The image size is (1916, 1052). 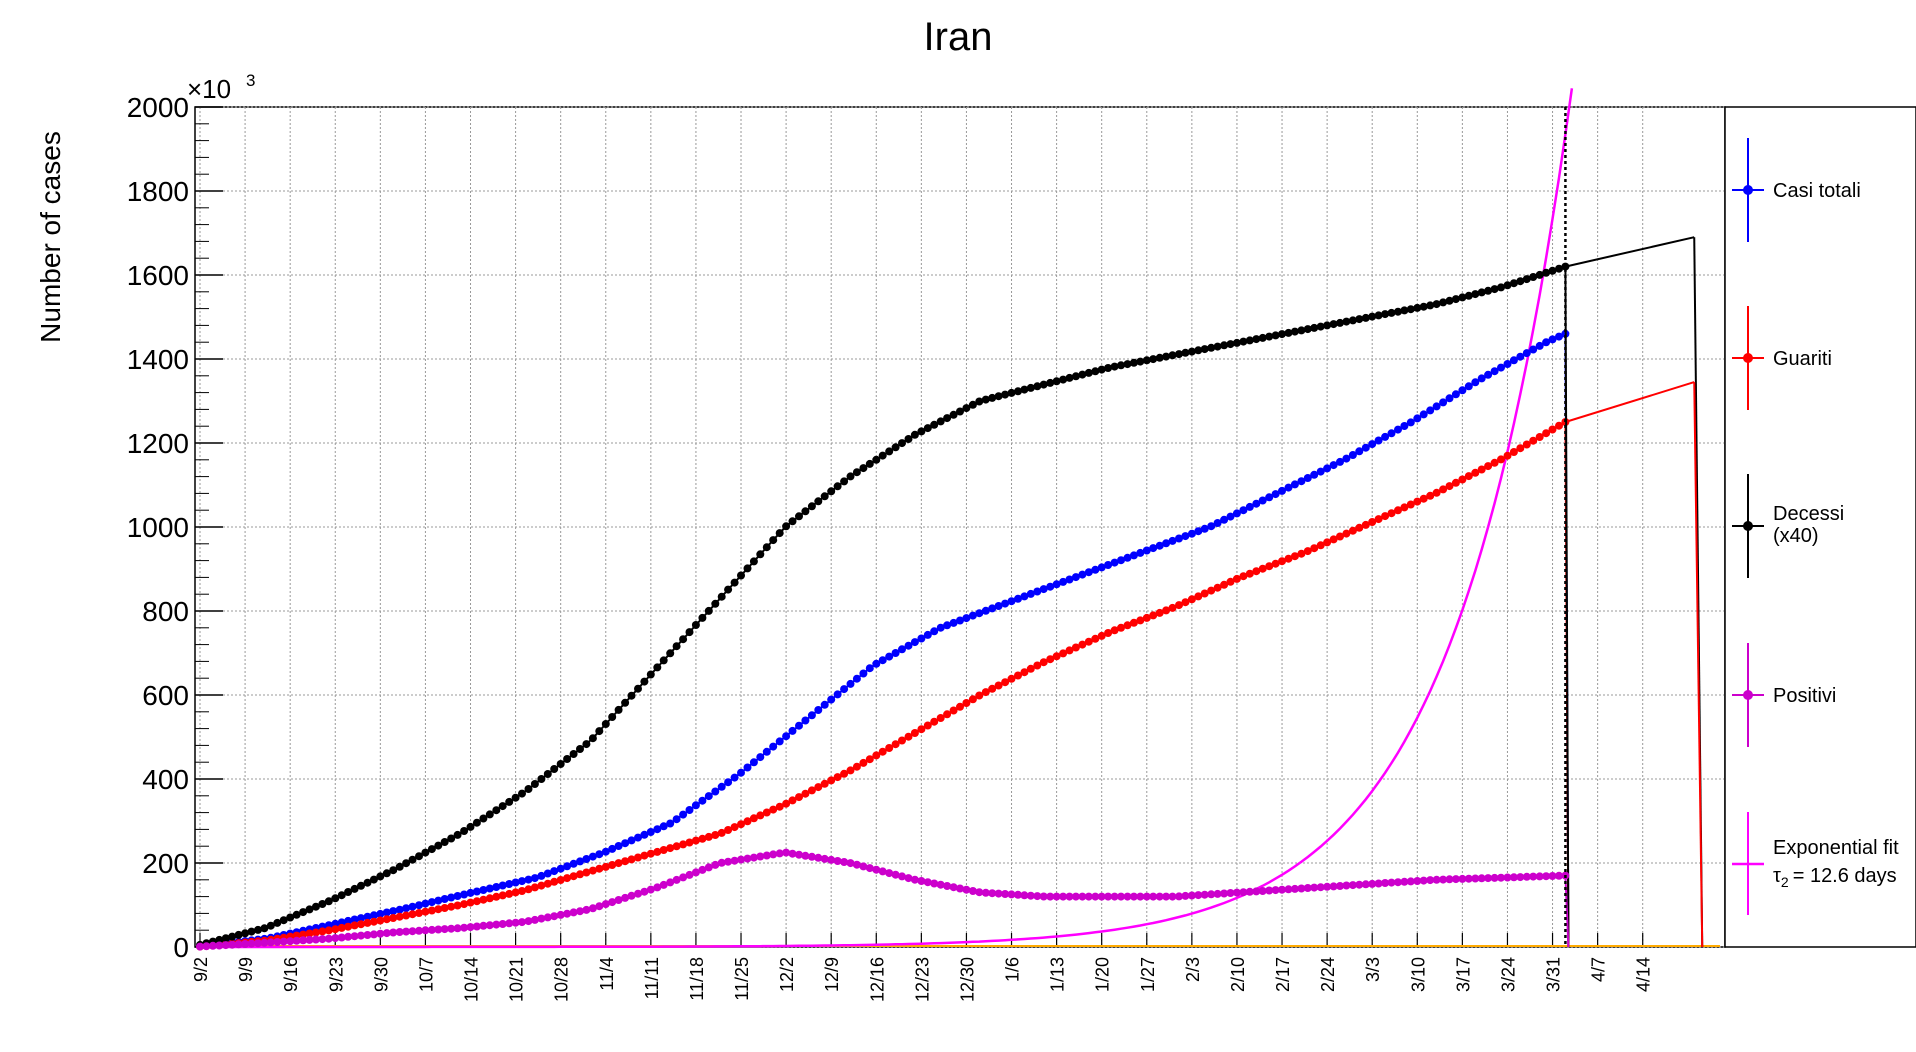 What do you see at coordinates (1599, 969) in the screenshot?
I see `x-tick-label: 4/7` at bounding box center [1599, 969].